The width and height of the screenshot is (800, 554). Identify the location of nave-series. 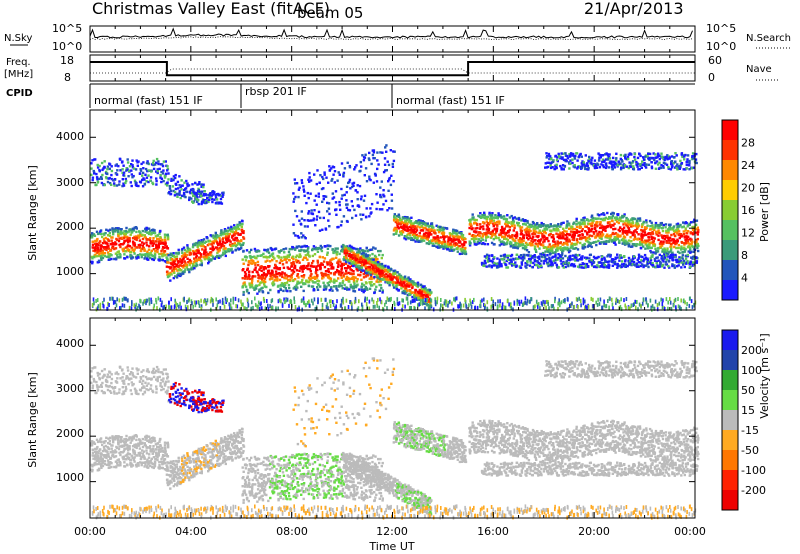
(392, 71).